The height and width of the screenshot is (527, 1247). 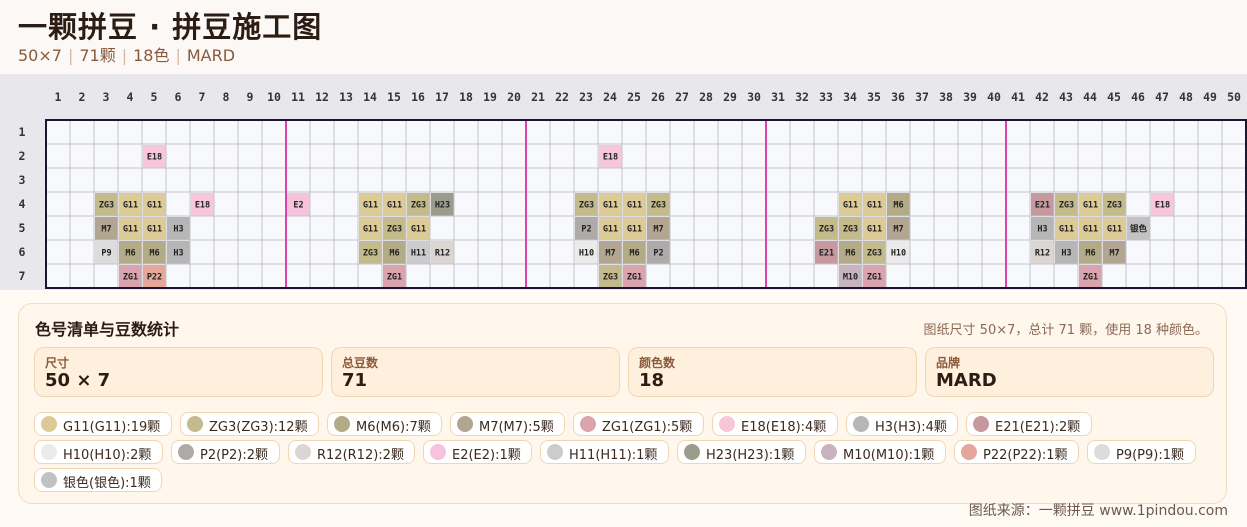 I want to click on column-number: 29, so click(x=730, y=97).